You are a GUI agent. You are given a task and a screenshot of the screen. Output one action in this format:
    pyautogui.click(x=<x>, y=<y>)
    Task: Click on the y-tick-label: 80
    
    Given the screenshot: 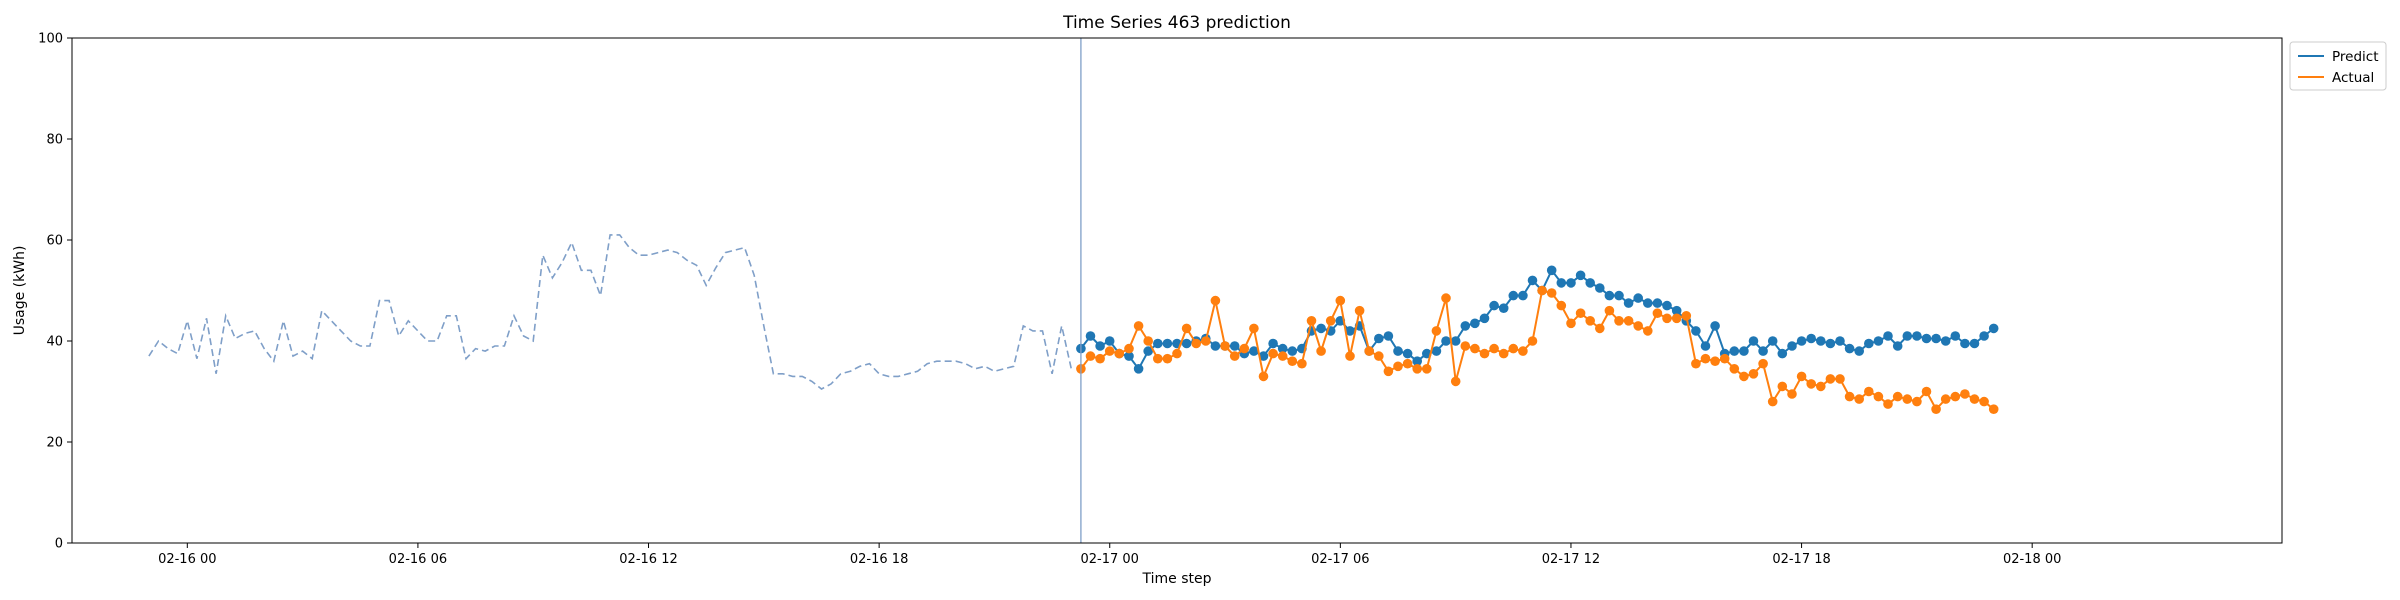 What is the action you would take?
    pyautogui.click(x=54, y=140)
    